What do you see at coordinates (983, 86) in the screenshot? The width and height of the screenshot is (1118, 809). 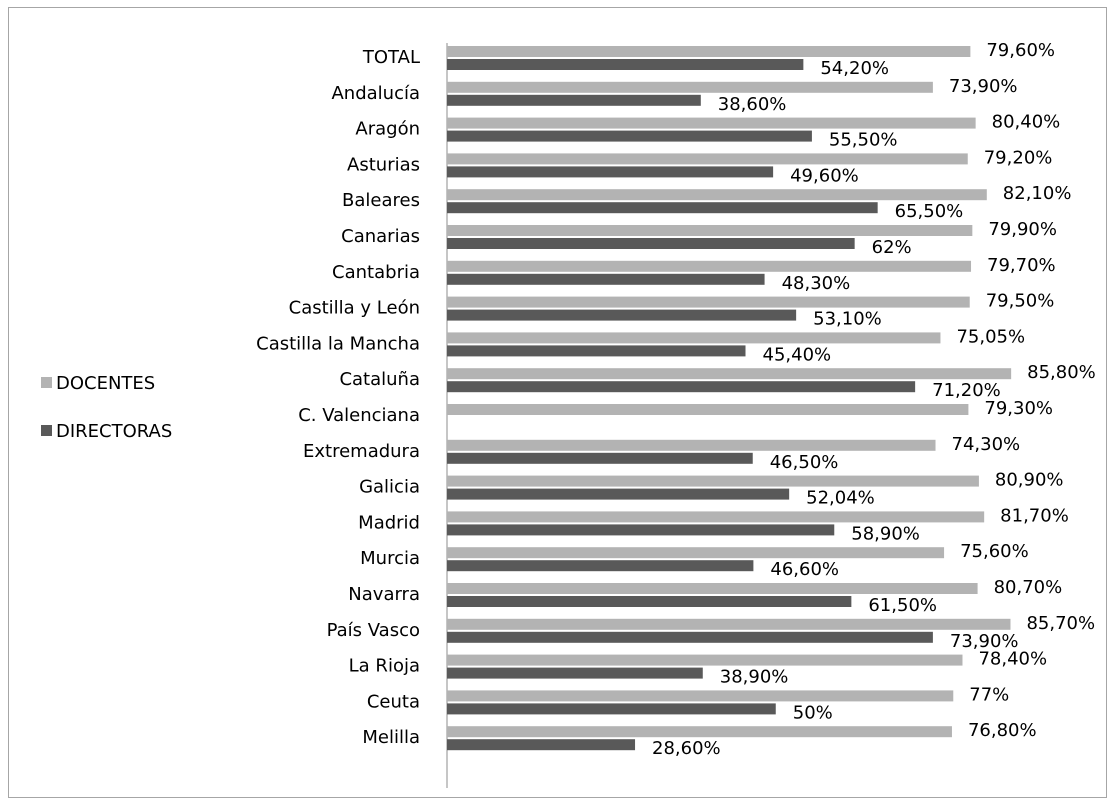 I see `data-label-docentes-andalucia: 73,90%` at bounding box center [983, 86].